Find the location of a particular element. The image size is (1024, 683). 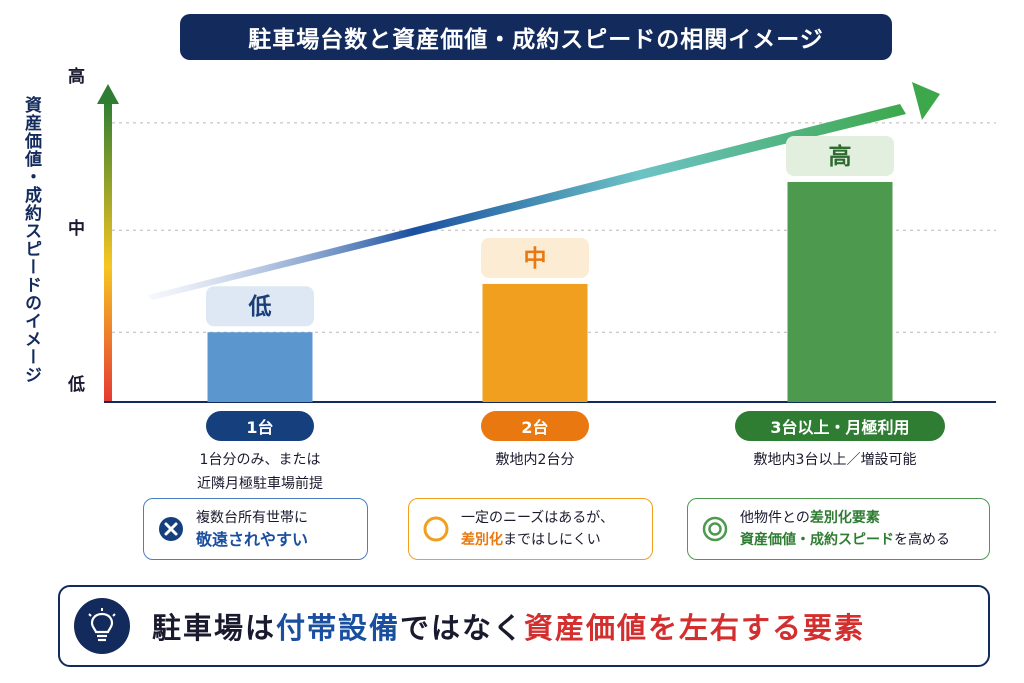

category-label-3: 3台以上・月極利用 is located at coordinates (840, 426).